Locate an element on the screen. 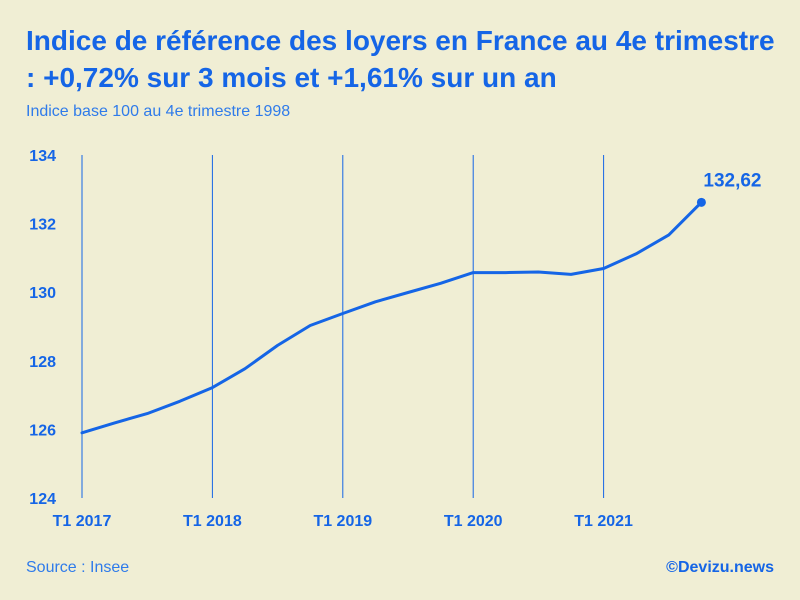 This screenshot has height=600, width=800. chart-annotations: 132,62 is located at coordinates (732, 180).